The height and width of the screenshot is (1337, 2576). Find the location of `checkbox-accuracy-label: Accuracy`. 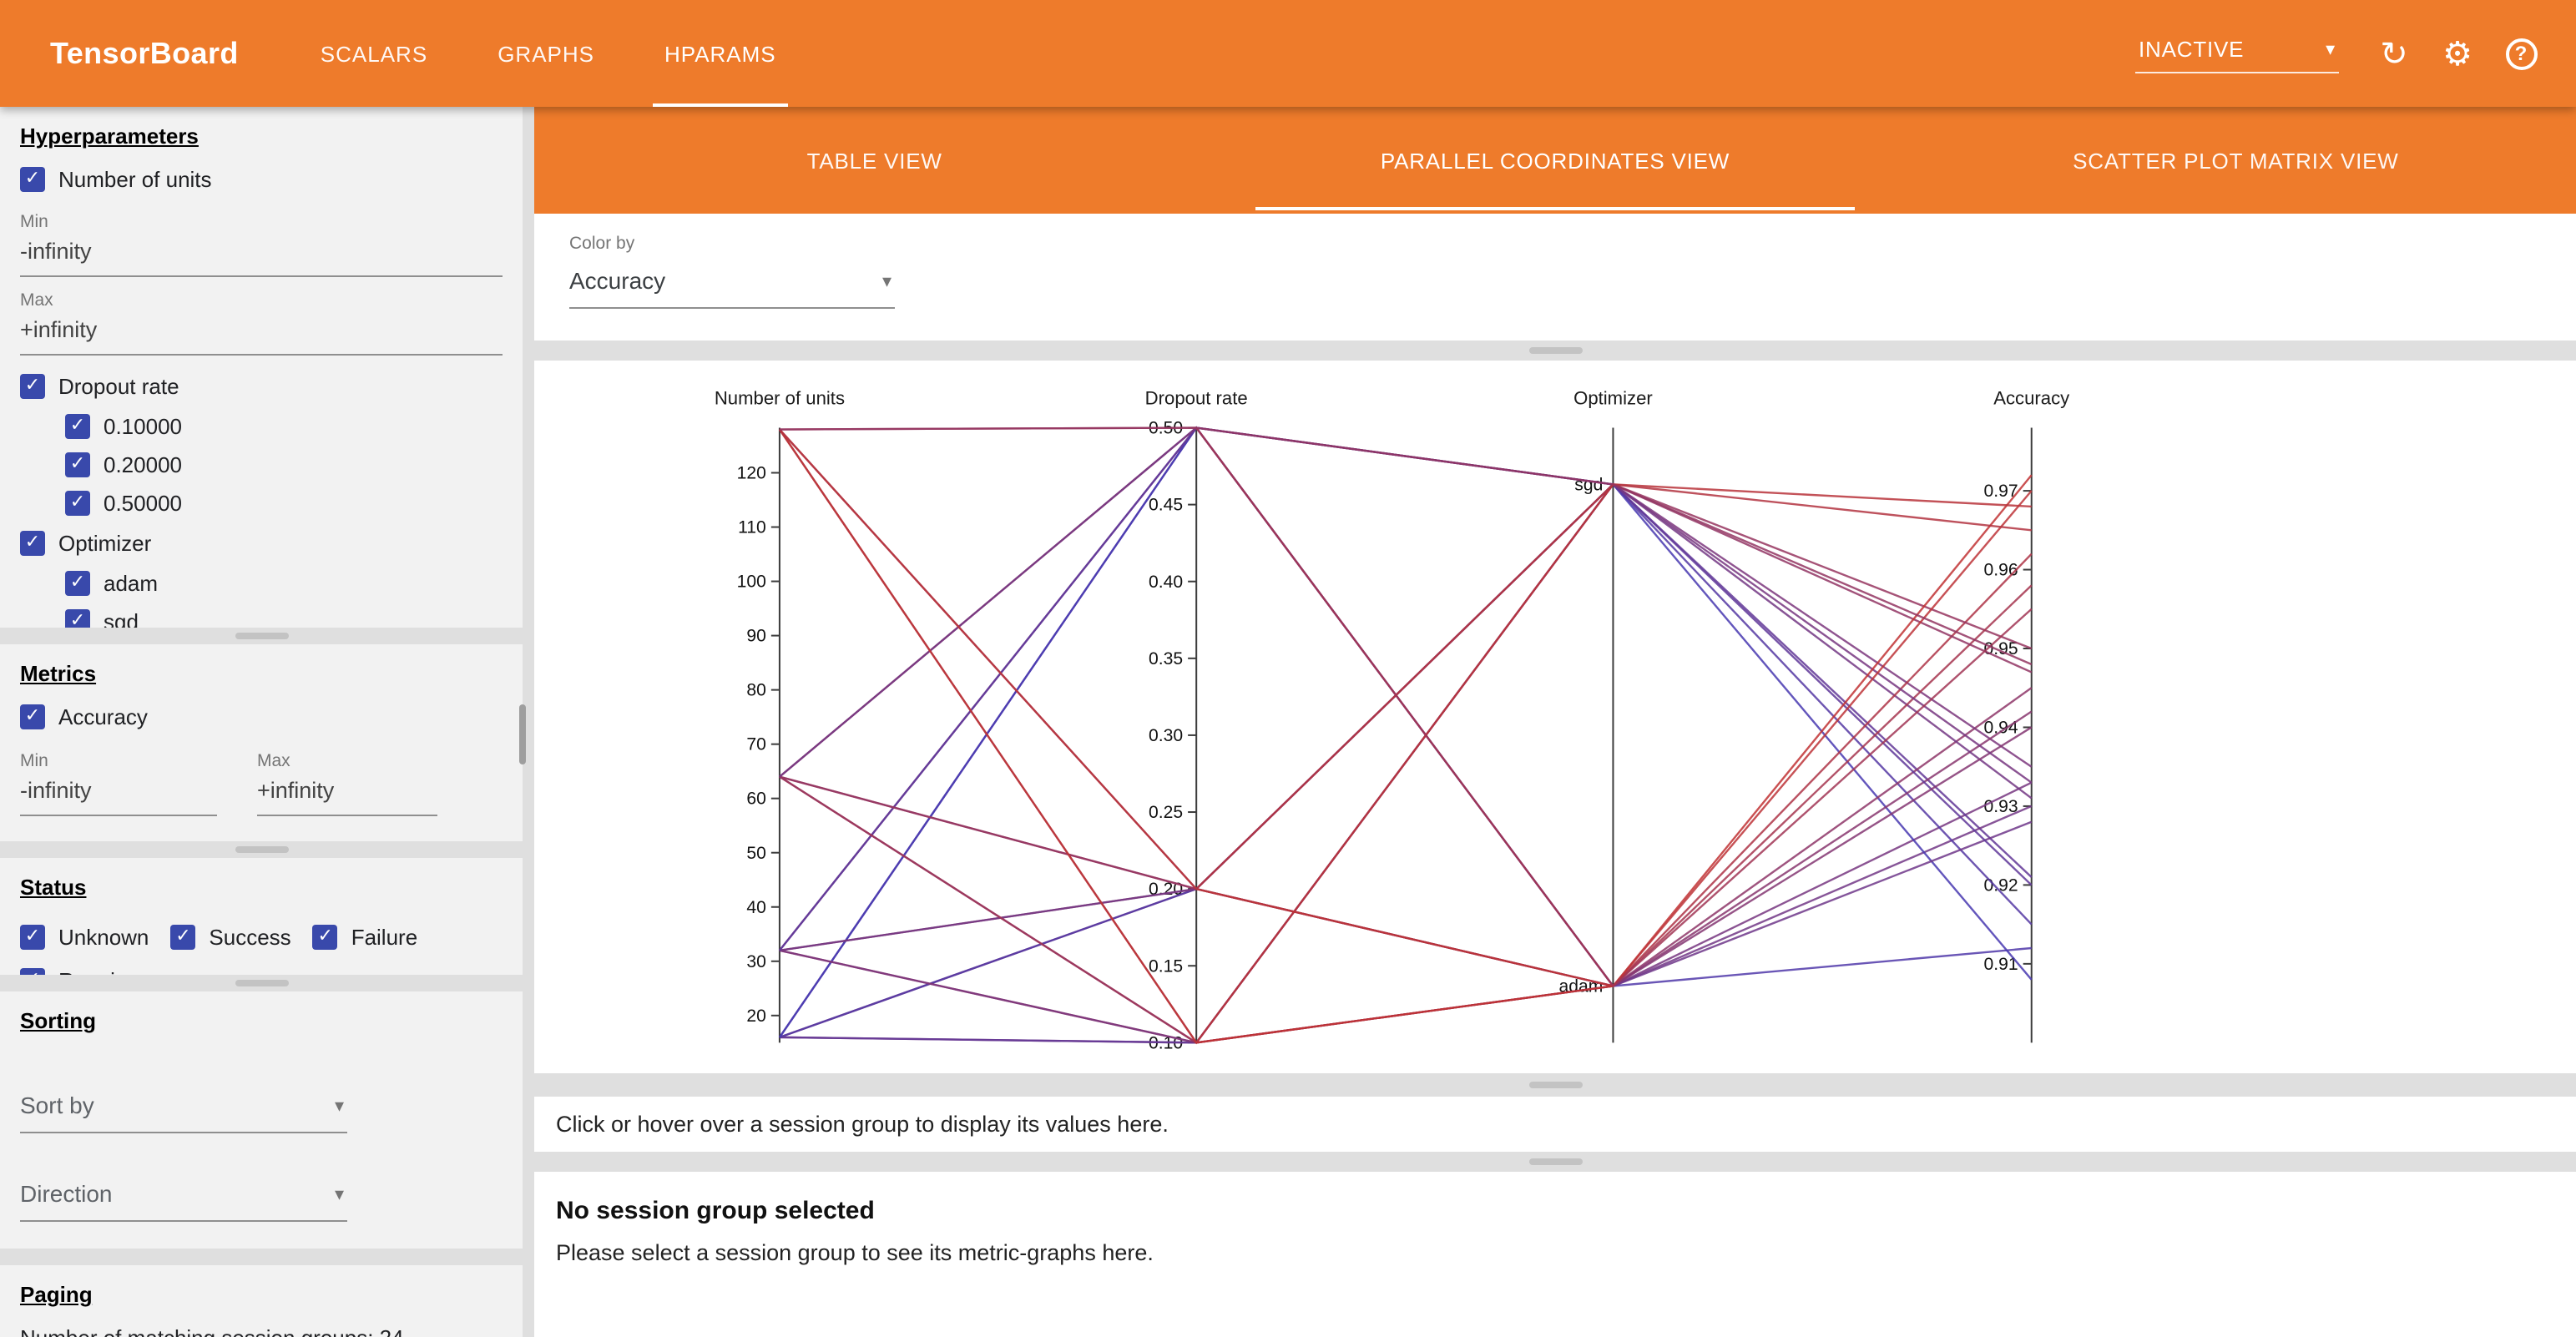

checkbox-accuracy-label: Accuracy is located at coordinates (103, 716).